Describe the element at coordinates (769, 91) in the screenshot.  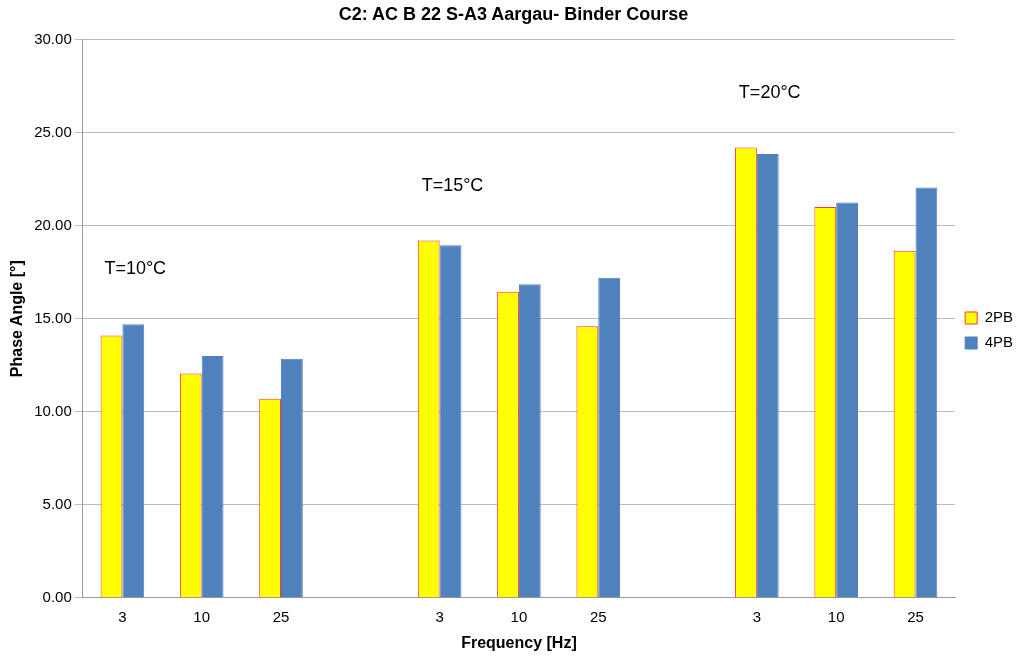
I see `annotation: T=20°C` at that location.